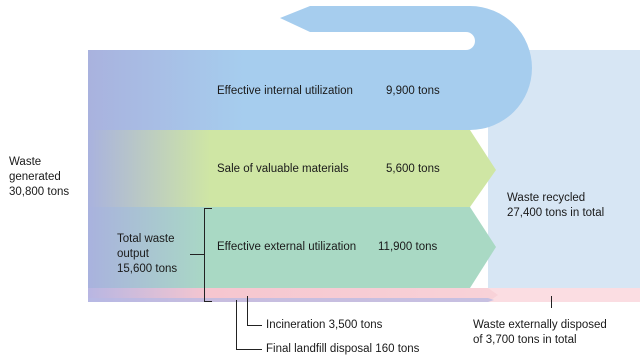 The image size is (640, 358). Describe the element at coordinates (39, 192) in the screenshot. I see `waste-generated-total: 30,800 tons` at that location.